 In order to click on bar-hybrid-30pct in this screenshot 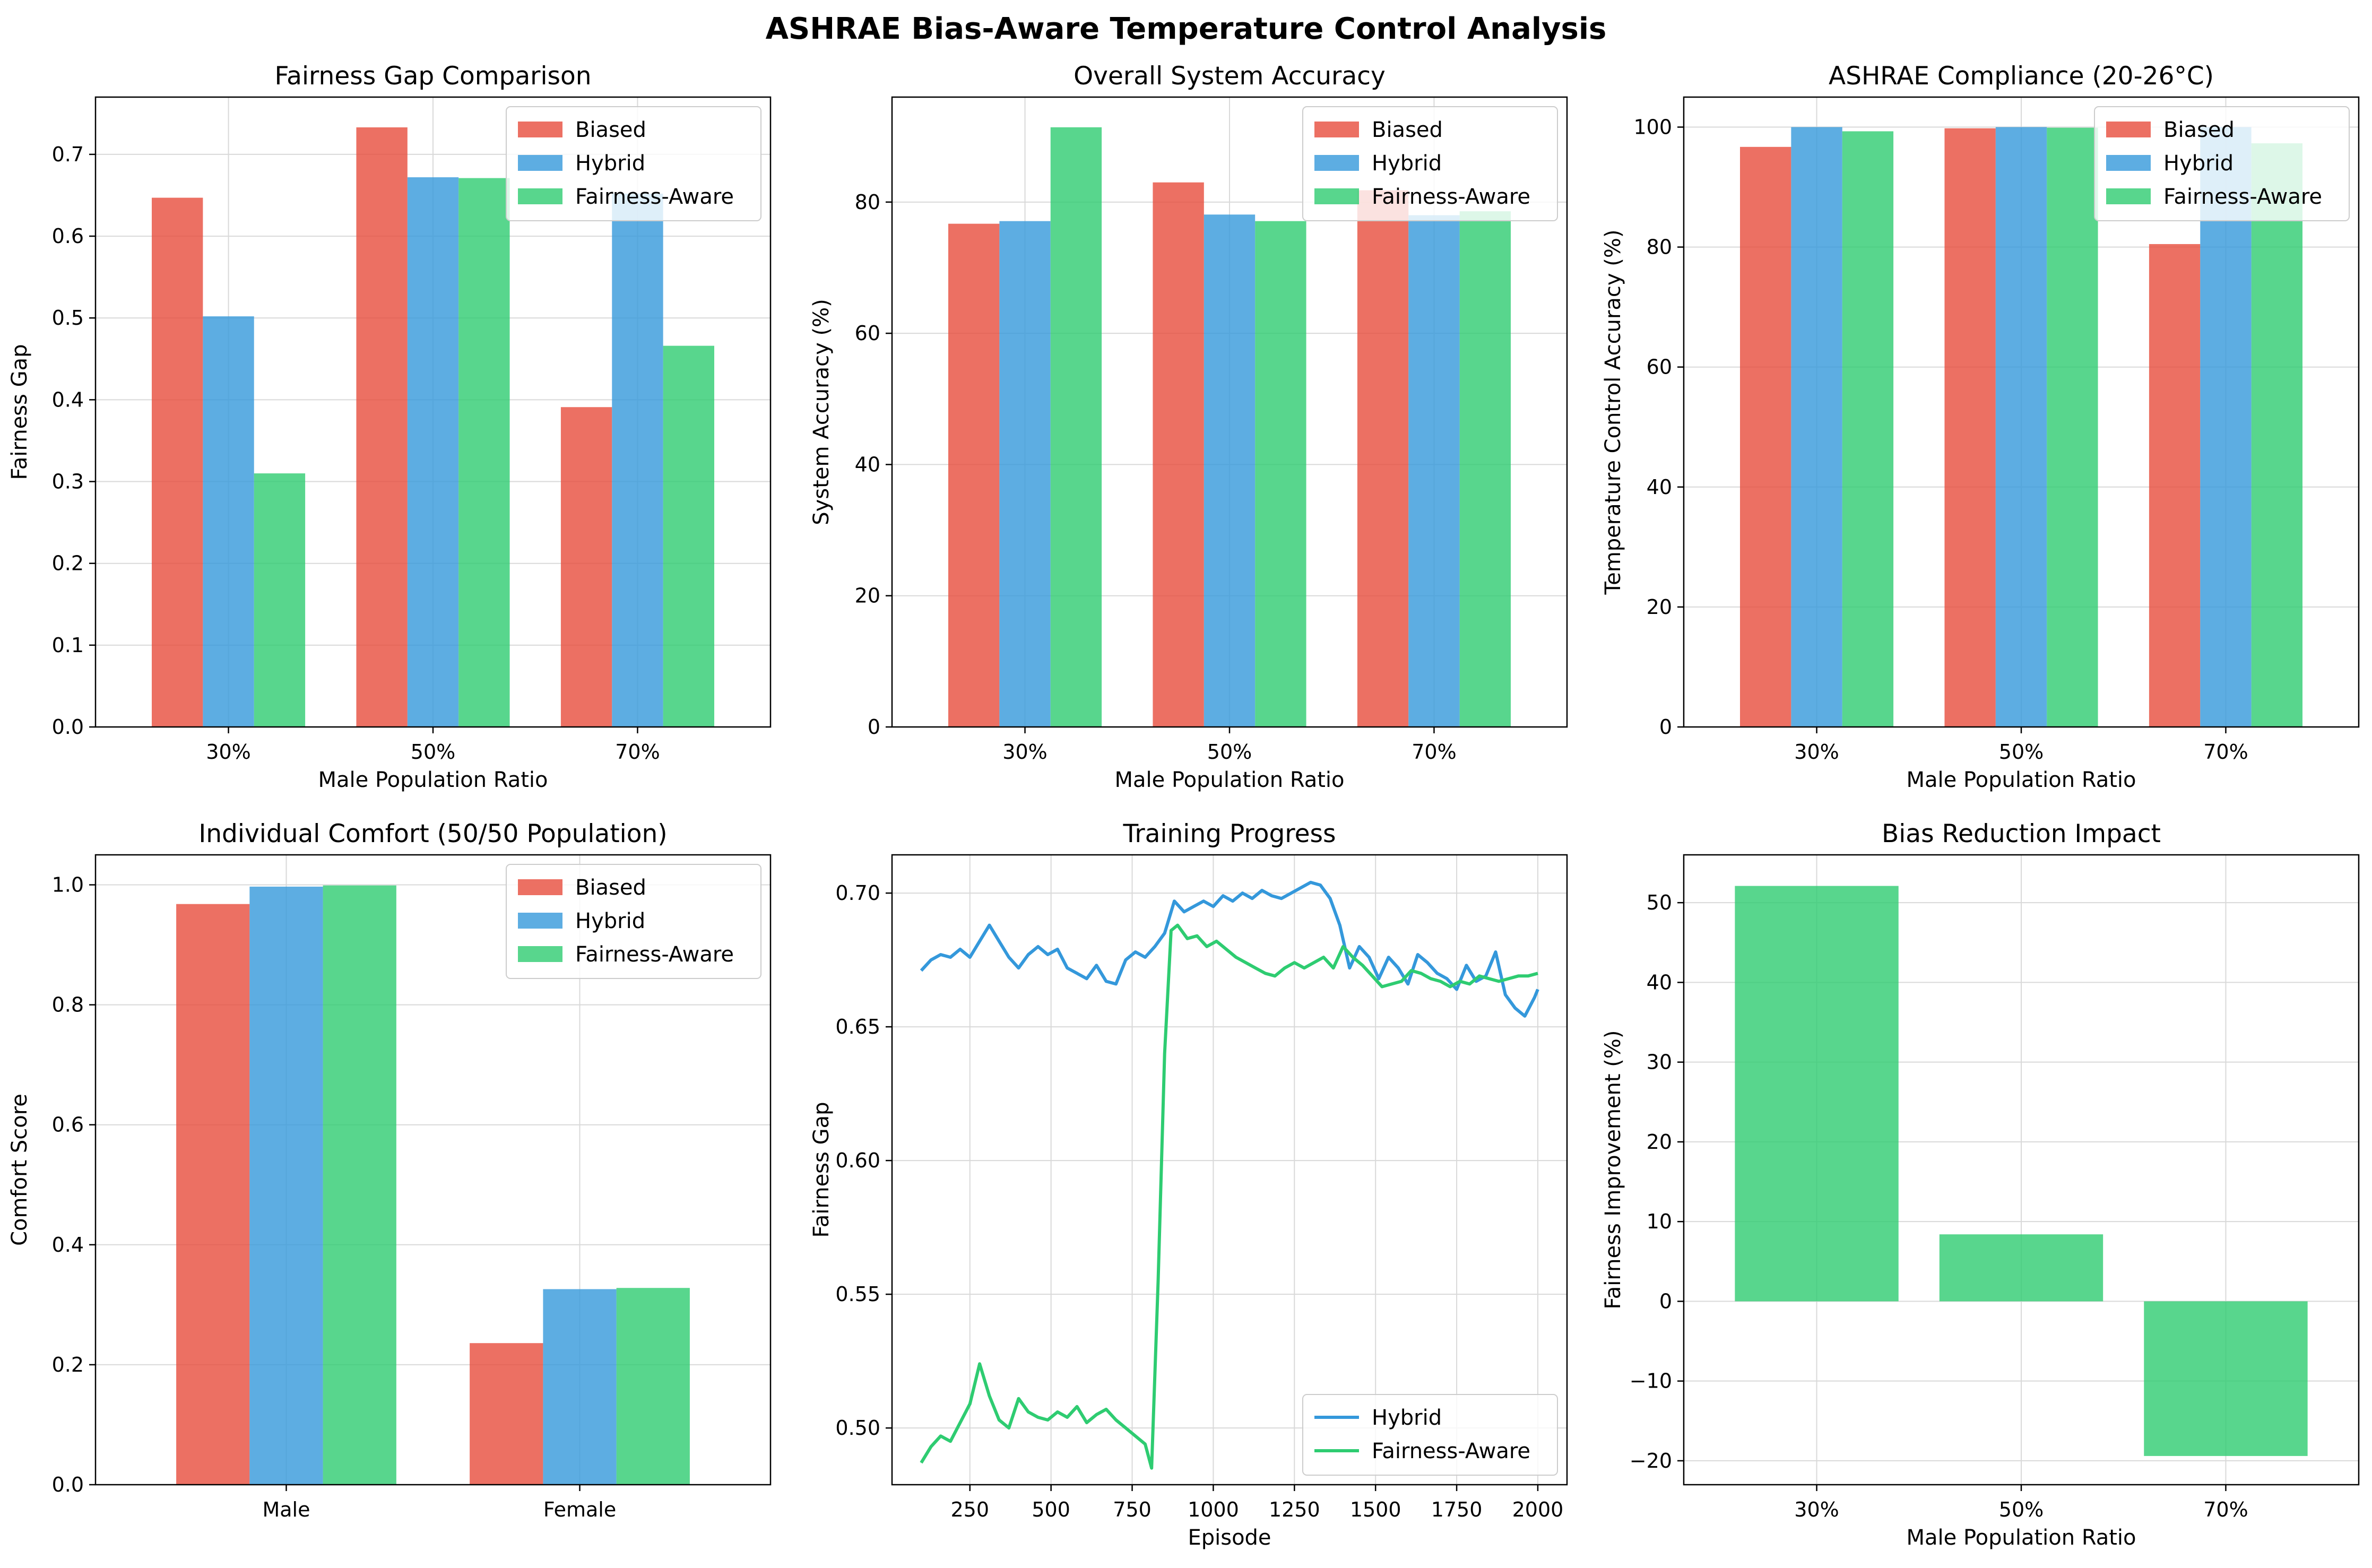, I will do `click(228, 521)`.